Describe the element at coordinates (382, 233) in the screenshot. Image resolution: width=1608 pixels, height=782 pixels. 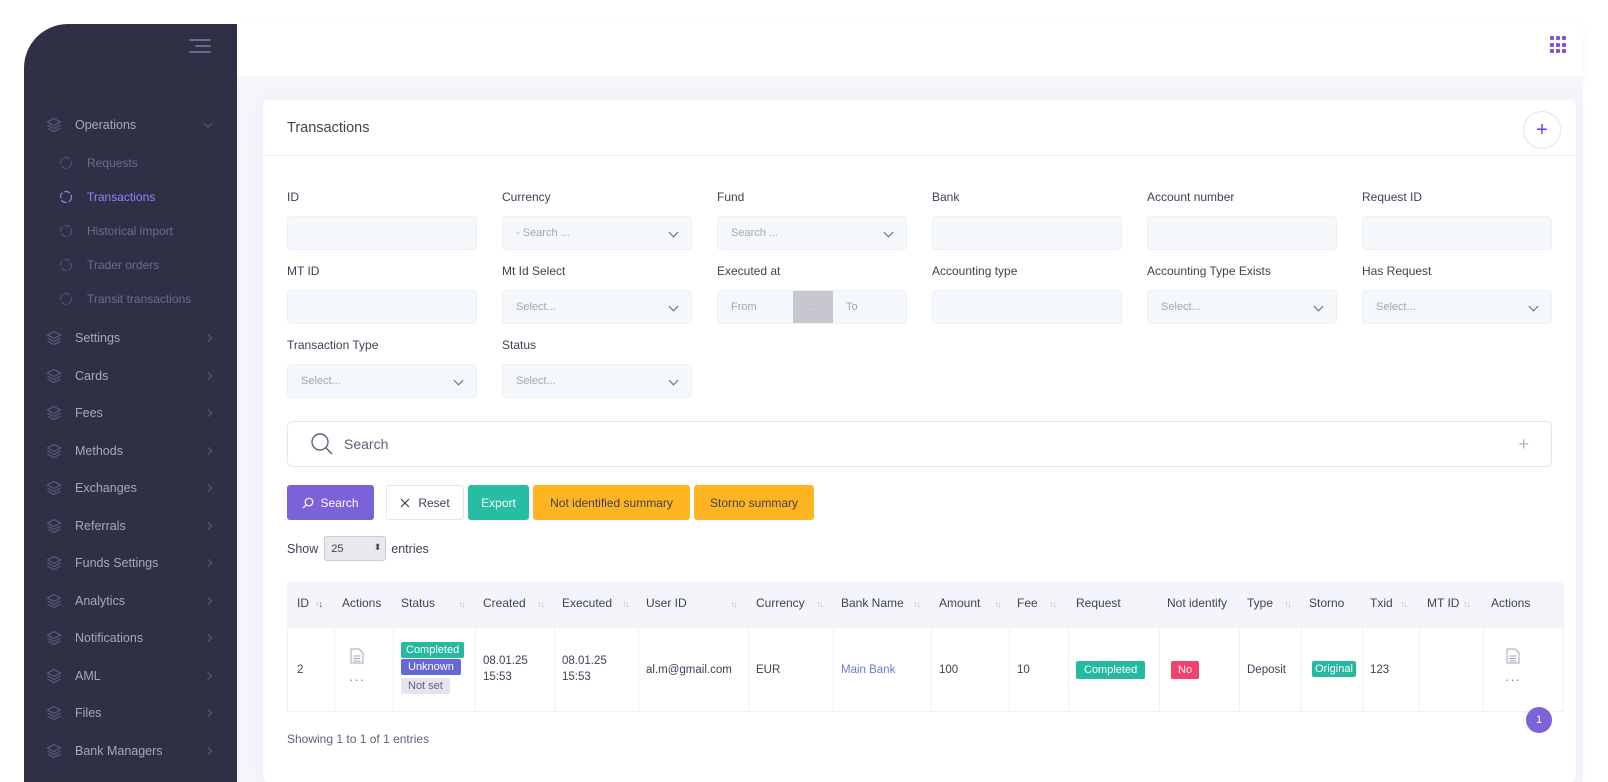
I see `id-input` at that location.